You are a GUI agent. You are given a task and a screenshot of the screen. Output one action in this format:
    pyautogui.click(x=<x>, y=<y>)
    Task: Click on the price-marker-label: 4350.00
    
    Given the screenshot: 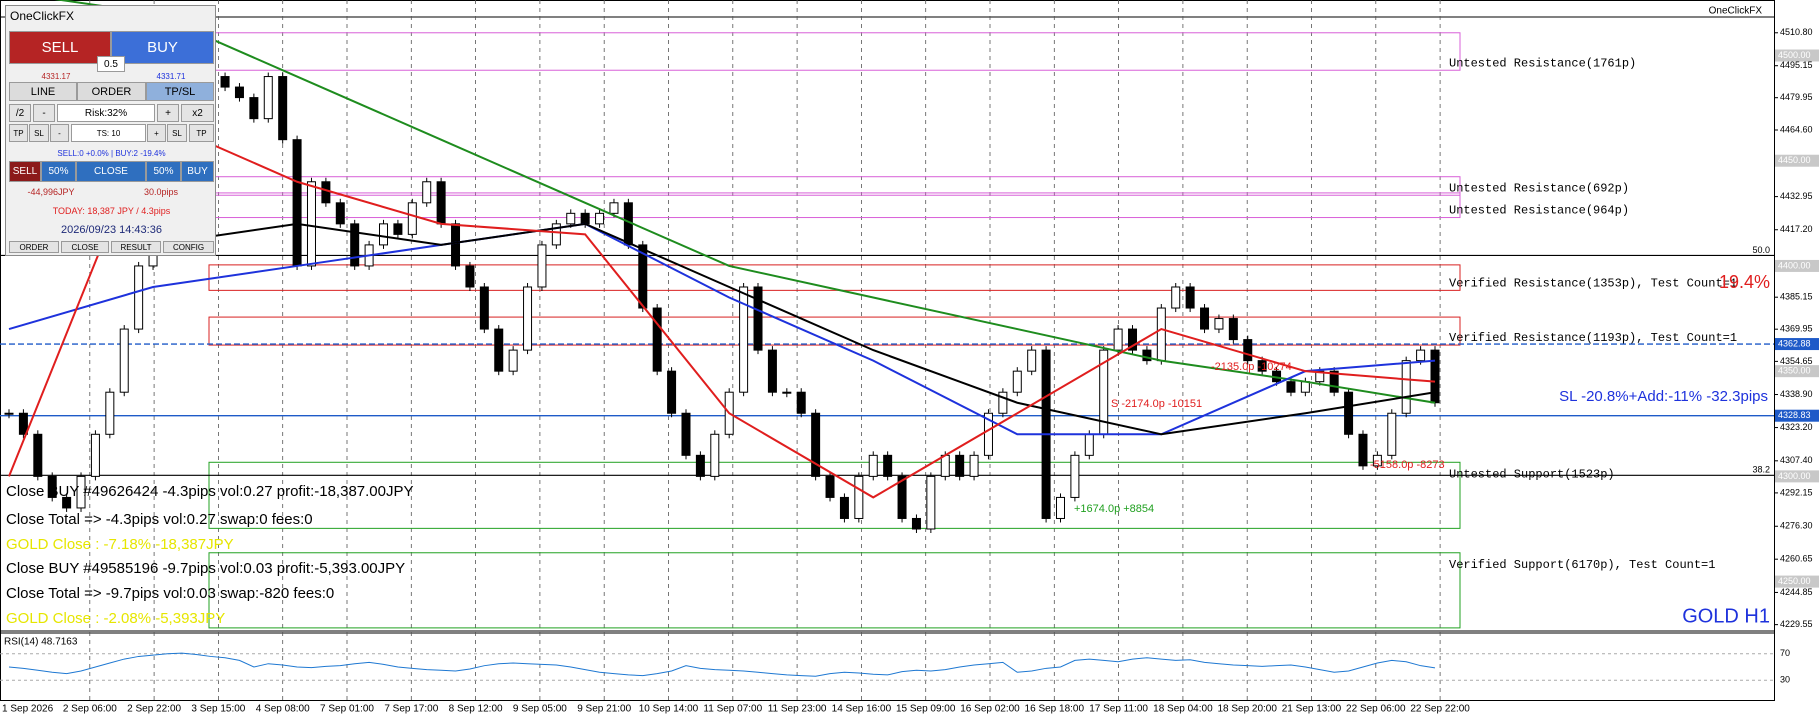 What is the action you would take?
    pyautogui.click(x=1794, y=371)
    